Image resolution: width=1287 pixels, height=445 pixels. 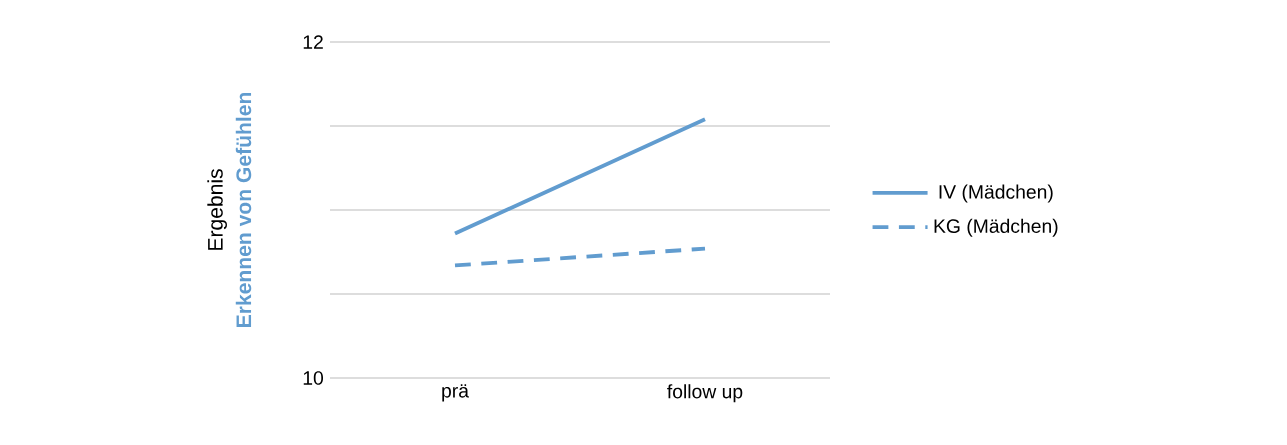 I want to click on y-axis-title: Ergebnis, so click(x=217, y=209).